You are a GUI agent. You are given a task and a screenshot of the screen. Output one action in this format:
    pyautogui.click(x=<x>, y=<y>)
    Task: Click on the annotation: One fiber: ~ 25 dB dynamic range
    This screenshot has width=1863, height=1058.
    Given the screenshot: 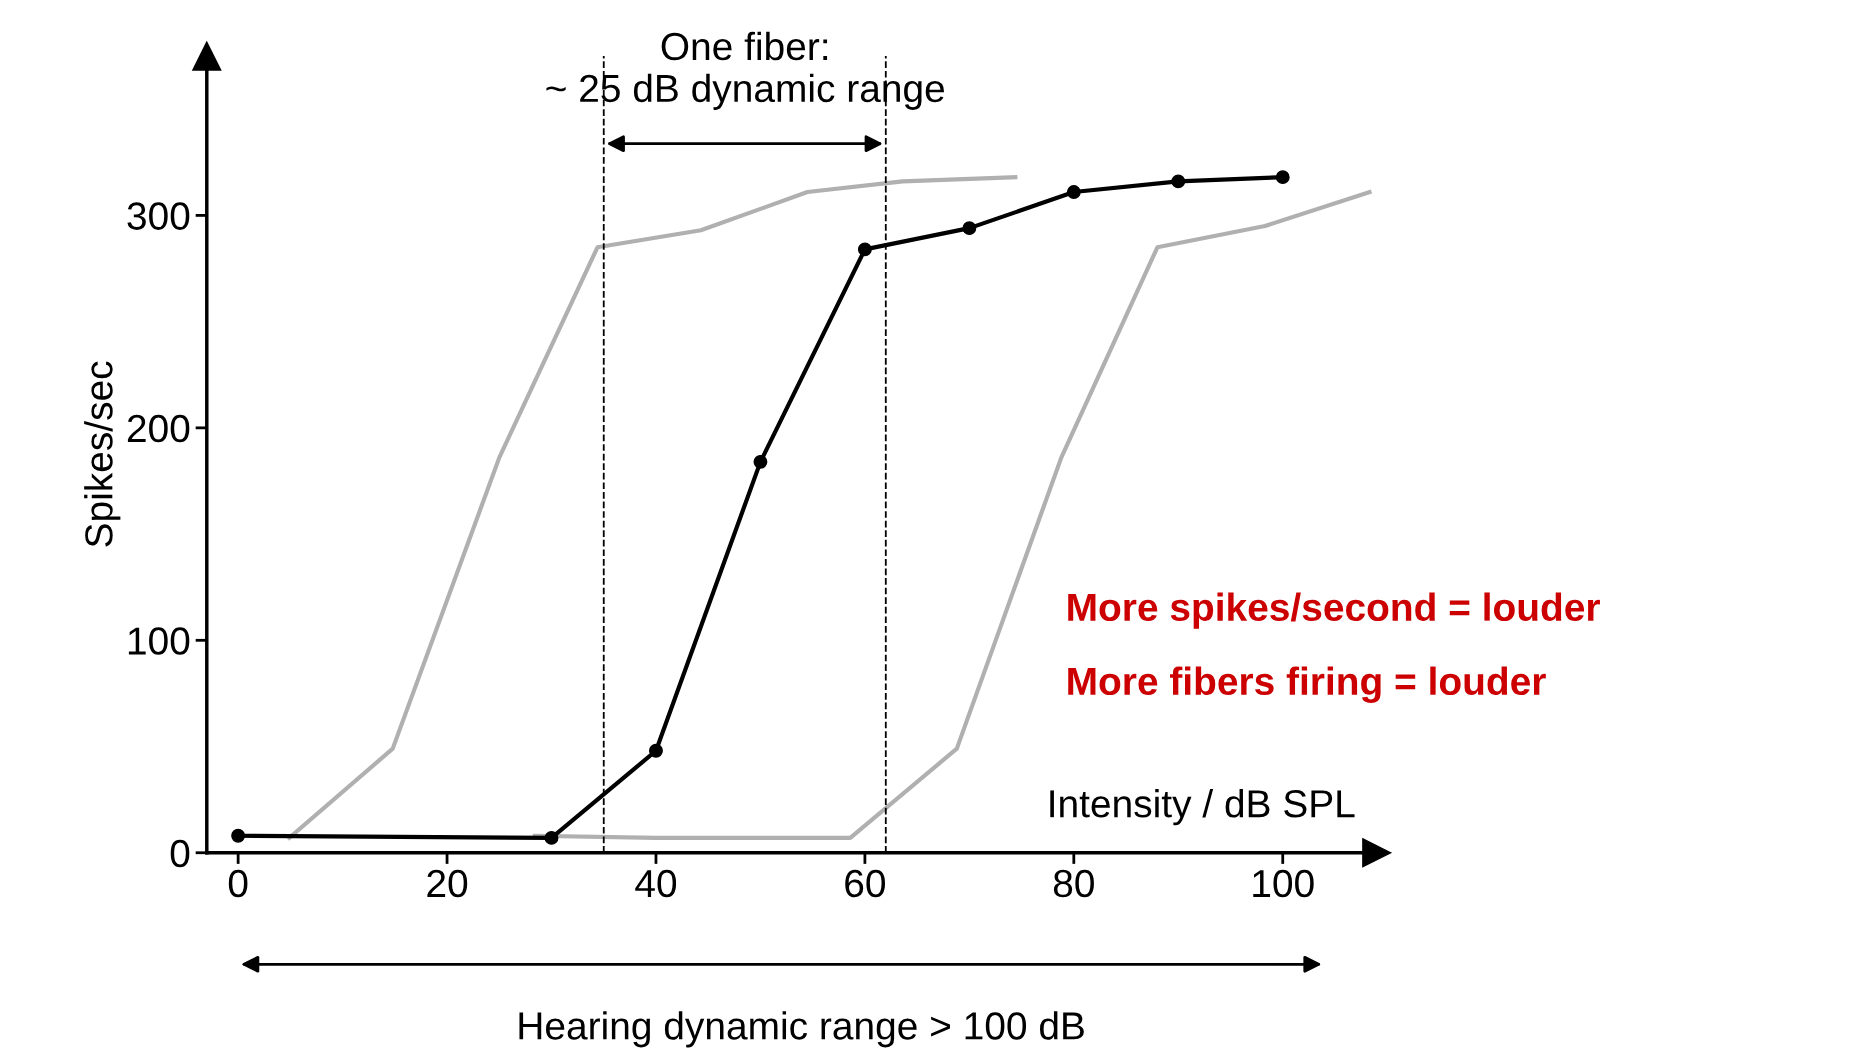 What is the action you would take?
    pyautogui.click(x=745, y=70)
    